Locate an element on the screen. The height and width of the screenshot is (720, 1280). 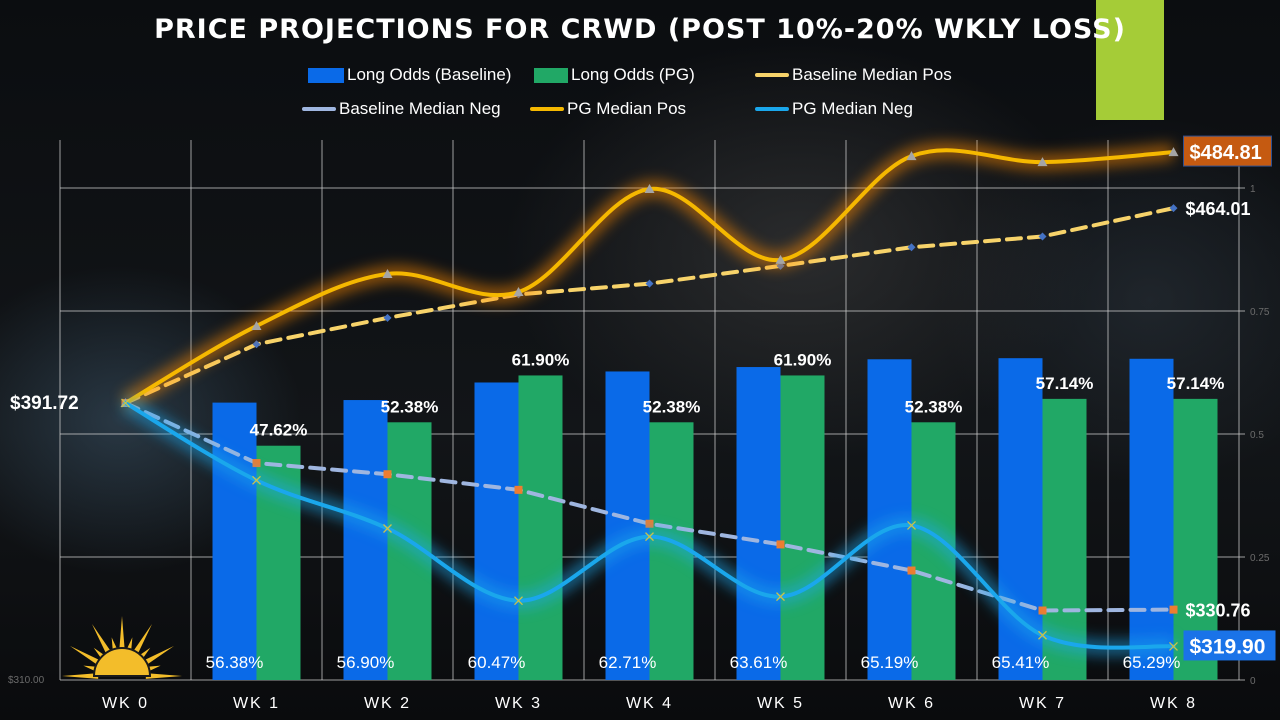
legend-label: Baseline Median Pos is located at coordinates (872, 74).